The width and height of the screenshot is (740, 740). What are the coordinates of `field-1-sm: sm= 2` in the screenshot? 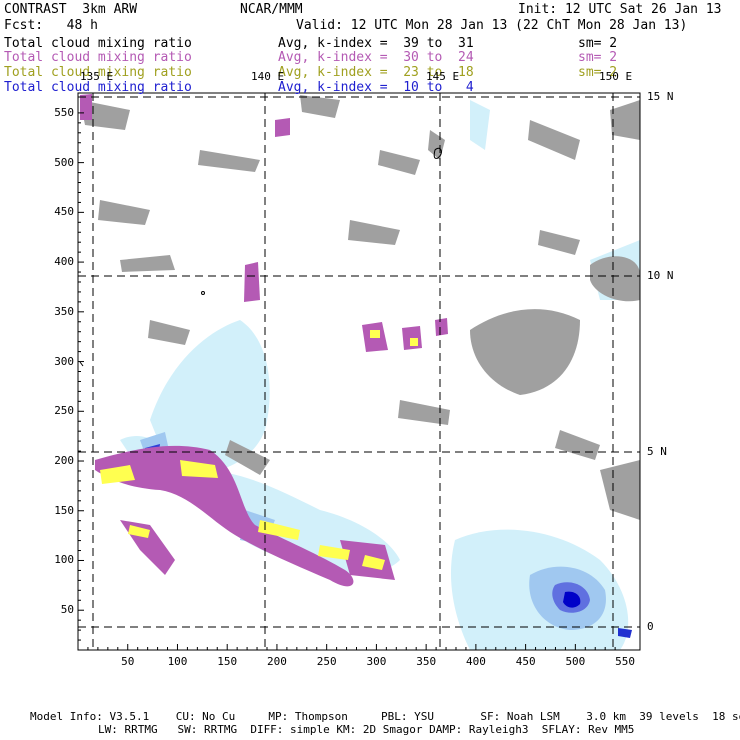 It's located at (598, 43).